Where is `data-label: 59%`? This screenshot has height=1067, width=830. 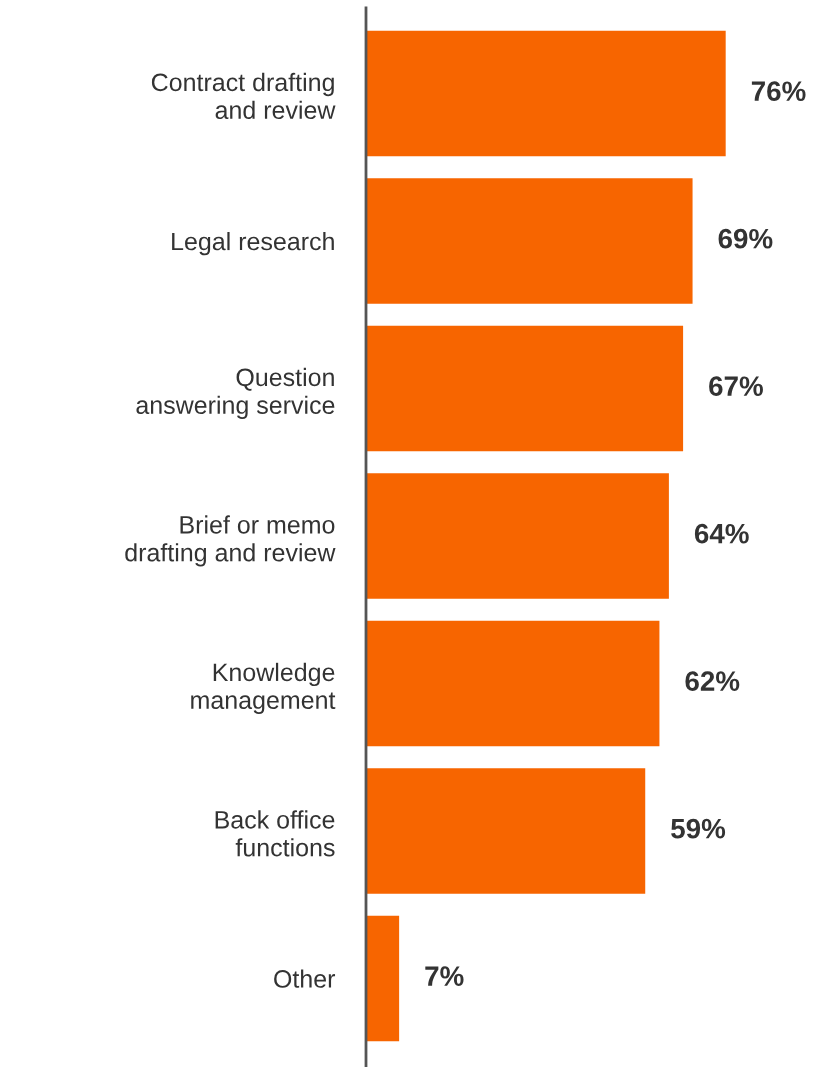
data-label: 59% is located at coordinates (698, 828).